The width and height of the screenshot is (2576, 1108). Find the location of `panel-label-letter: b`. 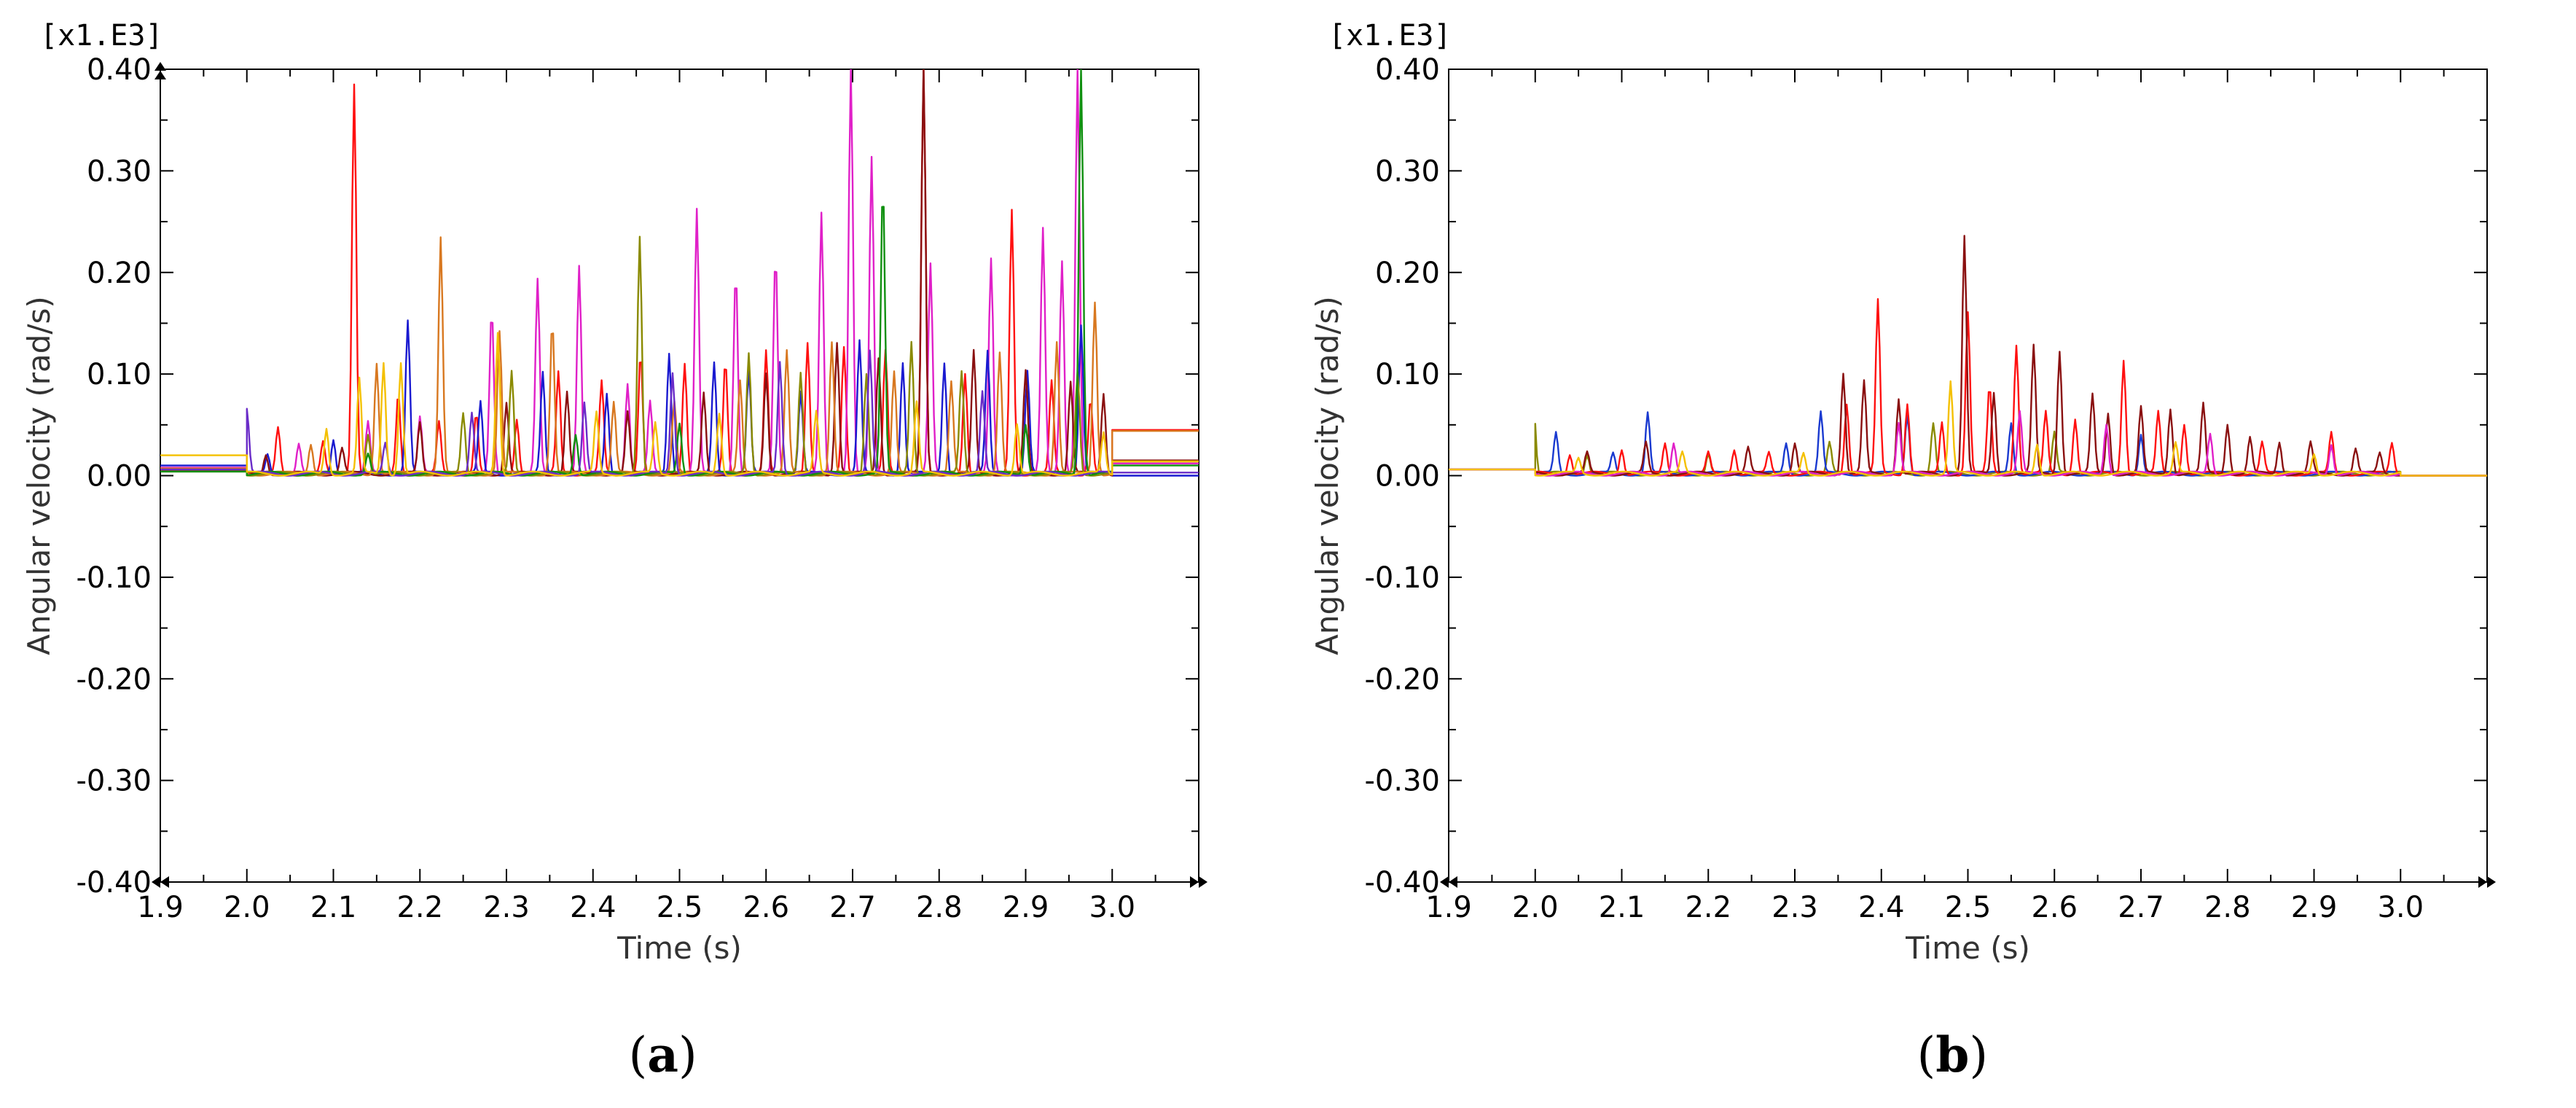

panel-label-letter: b is located at coordinates (1952, 1054).